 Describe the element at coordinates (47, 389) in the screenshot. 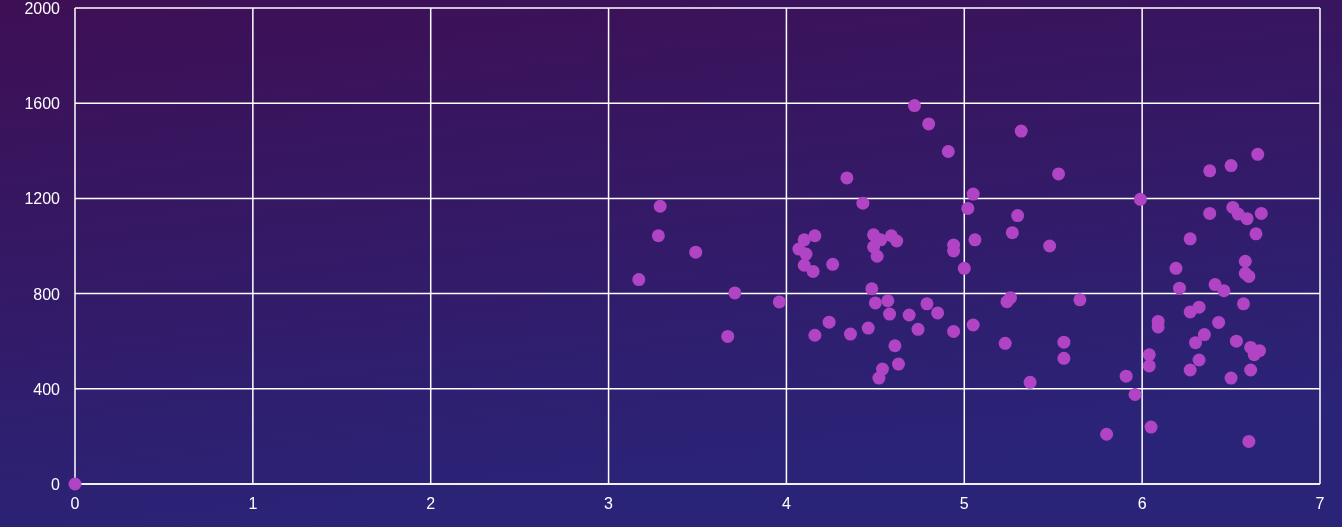

I see `y-tick-label: 400` at that location.